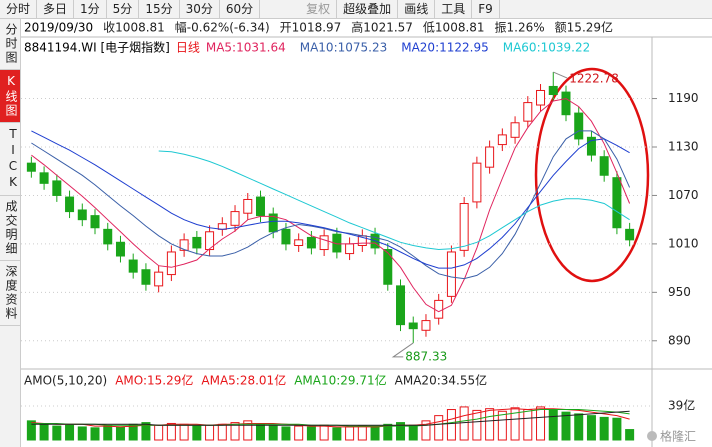  I want to click on quote-item: 幅-0.62%(-6.34), so click(222, 27).